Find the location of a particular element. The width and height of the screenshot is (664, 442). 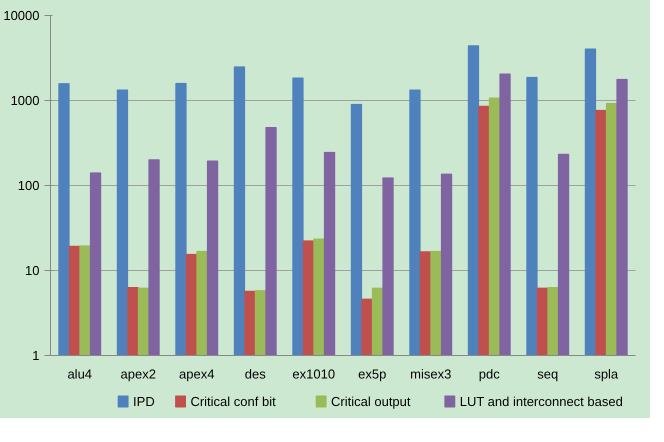

y-tick-label: 1000 is located at coordinates (25, 100).